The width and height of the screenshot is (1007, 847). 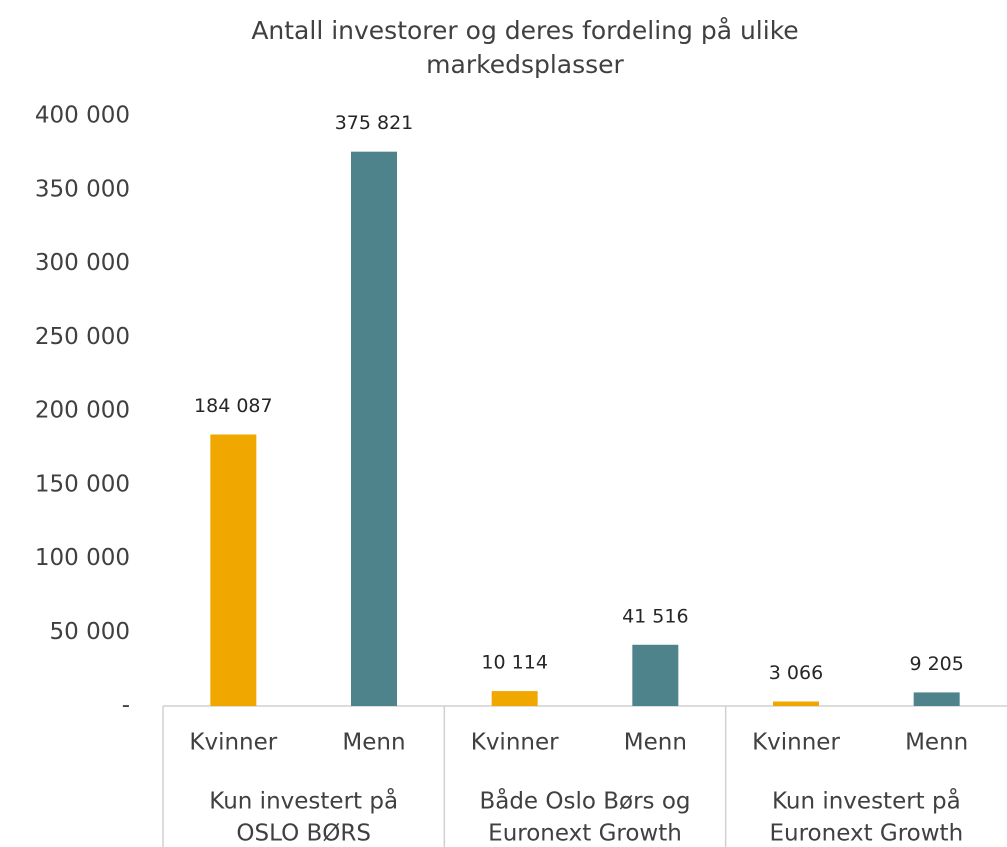 I want to click on y-tick-label: 300 000, so click(x=82, y=263).